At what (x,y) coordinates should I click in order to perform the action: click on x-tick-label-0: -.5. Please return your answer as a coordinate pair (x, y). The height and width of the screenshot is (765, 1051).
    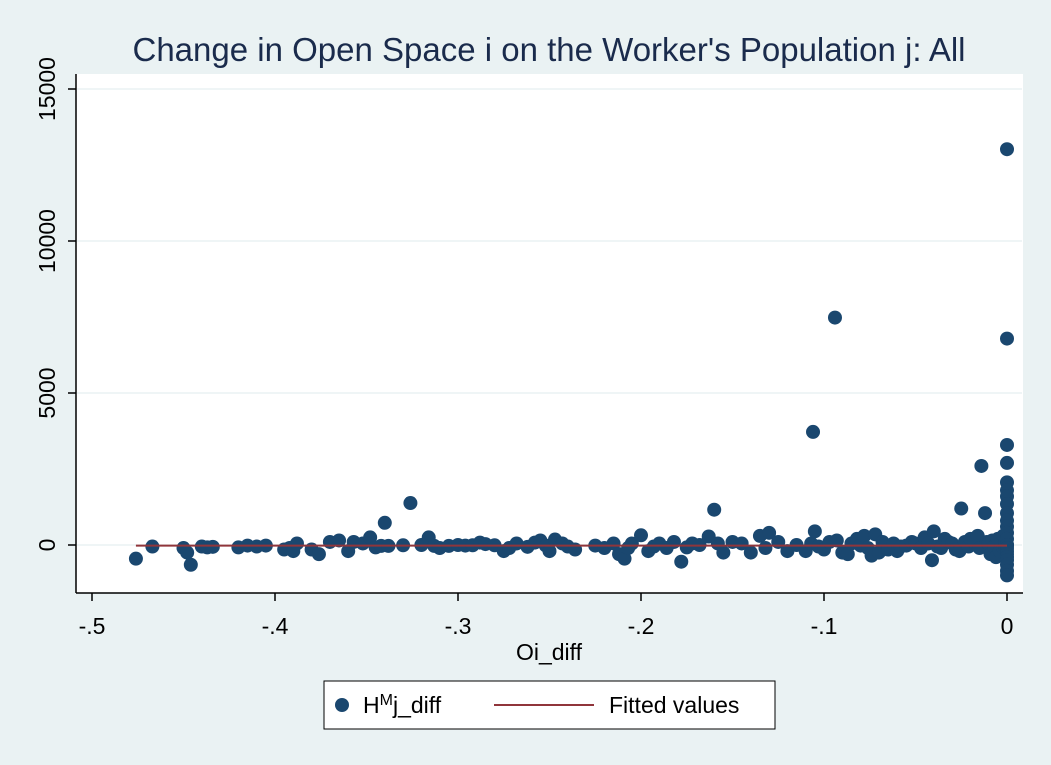
    Looking at the image, I should click on (92, 626).